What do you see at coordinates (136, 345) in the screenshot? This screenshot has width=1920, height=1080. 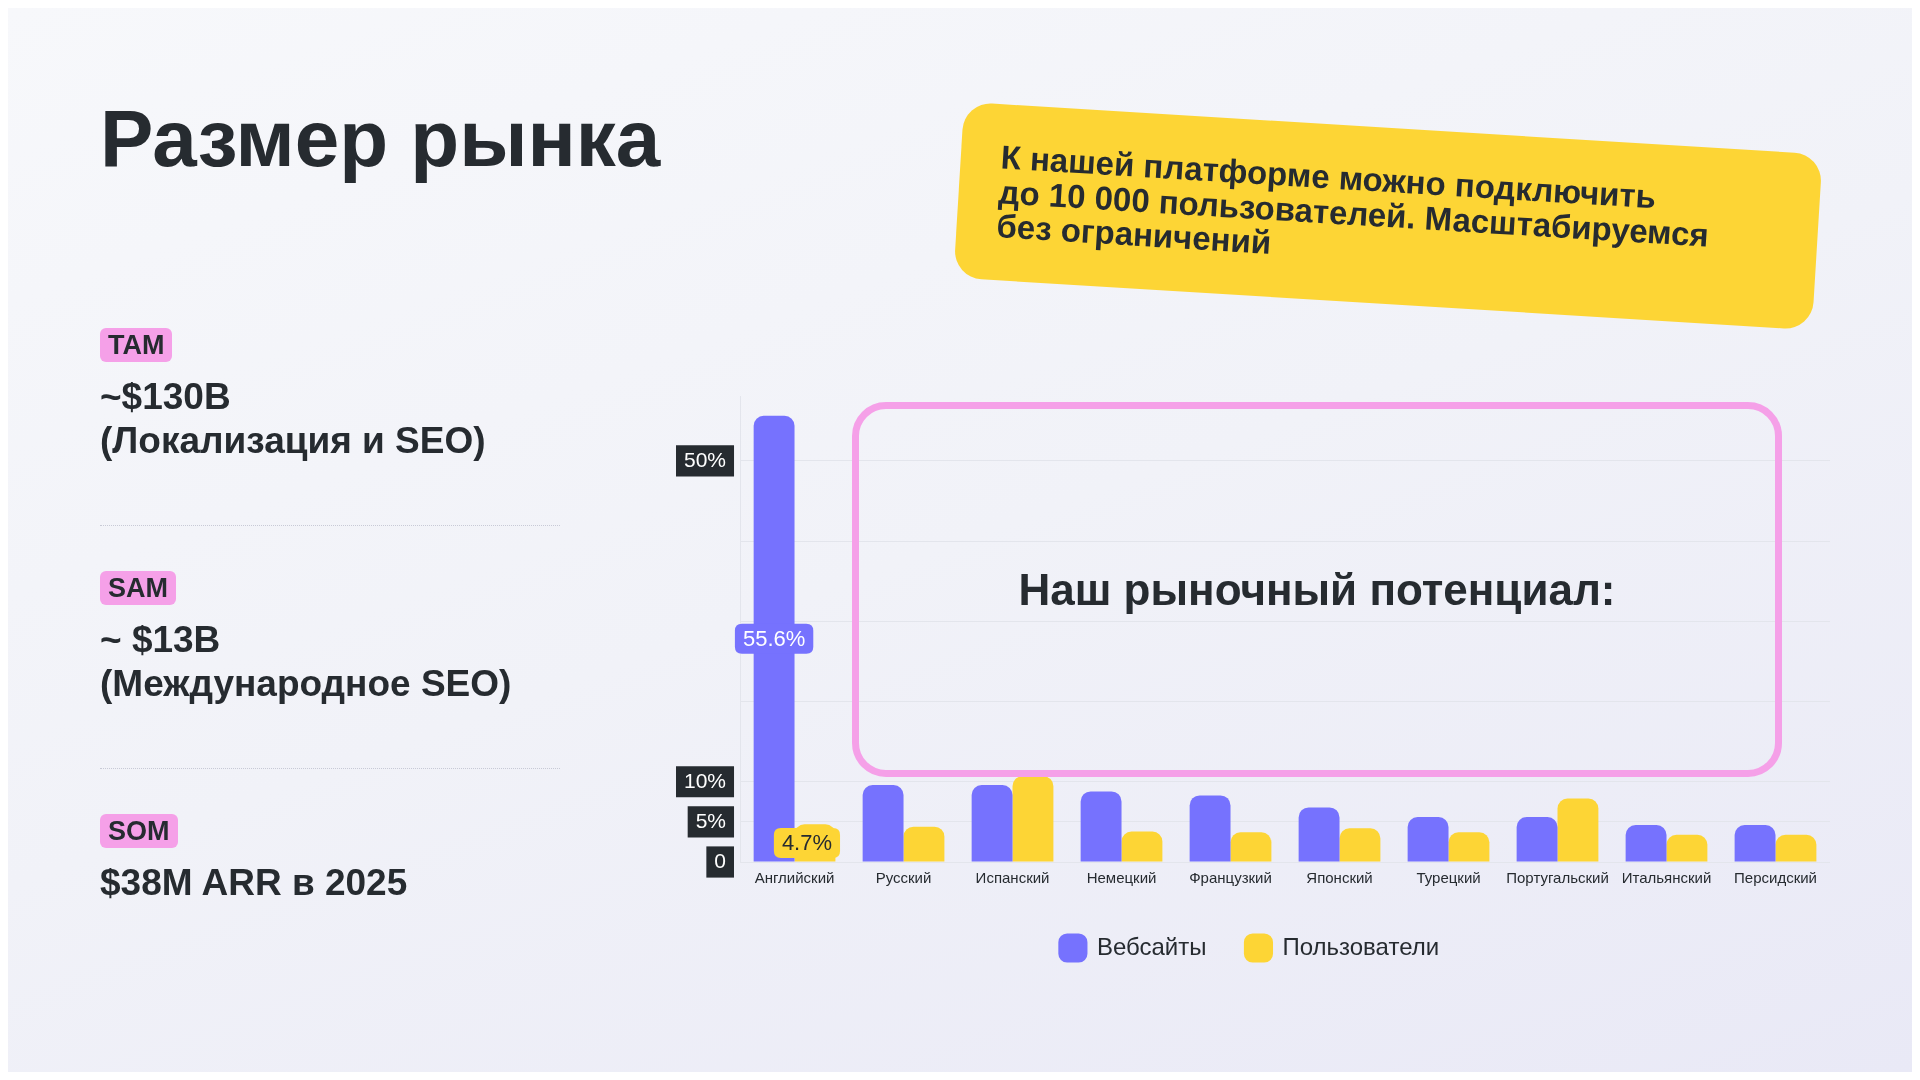 I see `text: TAM` at bounding box center [136, 345].